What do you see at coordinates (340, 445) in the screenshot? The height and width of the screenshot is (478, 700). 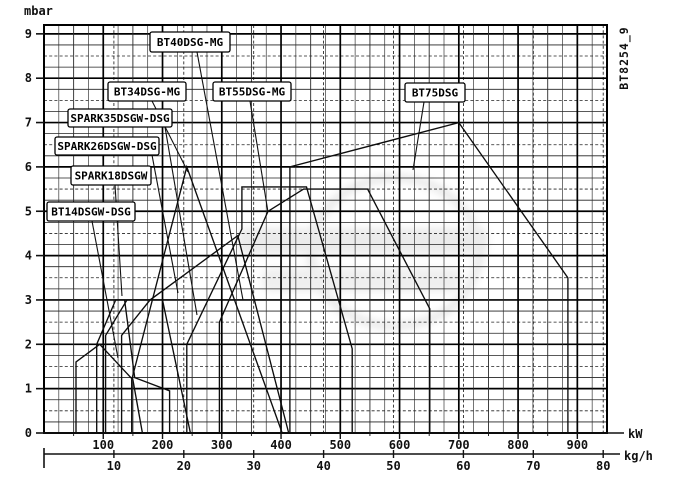 I see `kw-tick-label: 500` at bounding box center [340, 445].